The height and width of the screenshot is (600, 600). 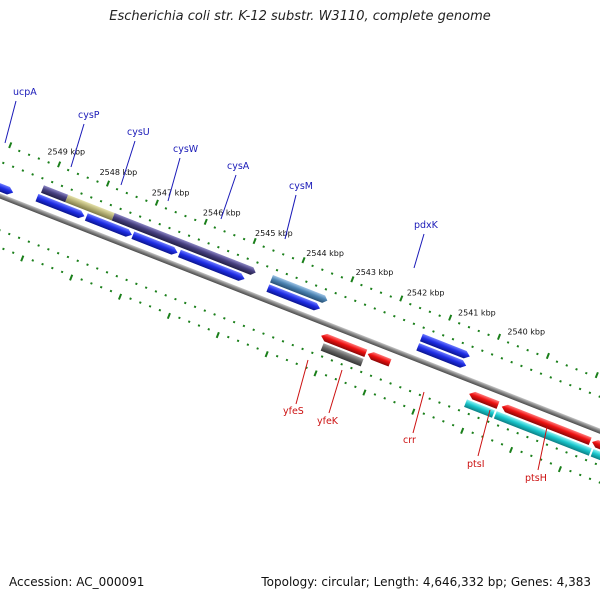 What do you see at coordinates (90, 207) in the screenshot?
I see `gene-feature-olive` at bounding box center [90, 207].